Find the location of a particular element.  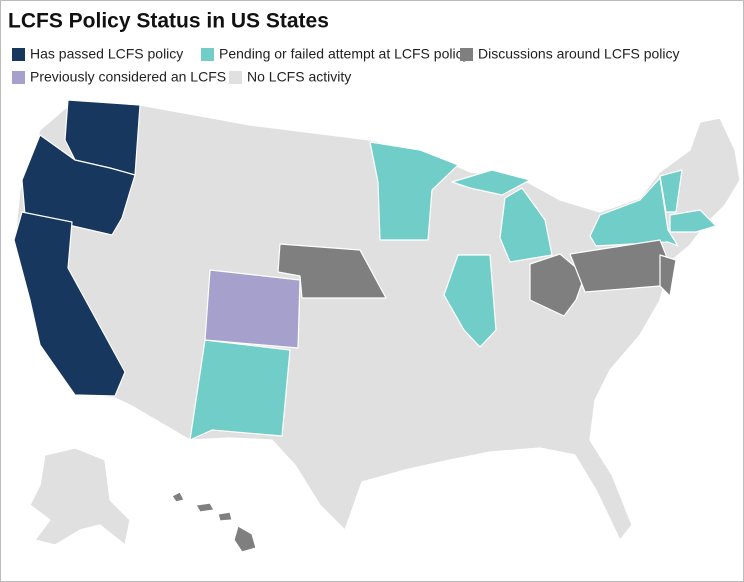

legend-label: Pending or failed attempt at LCFS policy is located at coordinates (344, 54).